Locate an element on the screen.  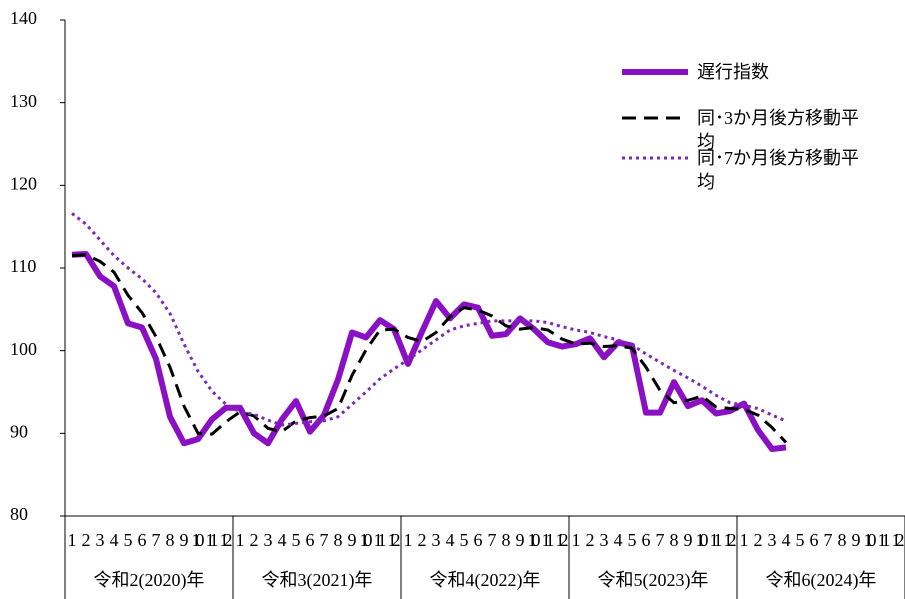
legend-label: 同･7か月後方移動平均 is located at coordinates (778, 170).